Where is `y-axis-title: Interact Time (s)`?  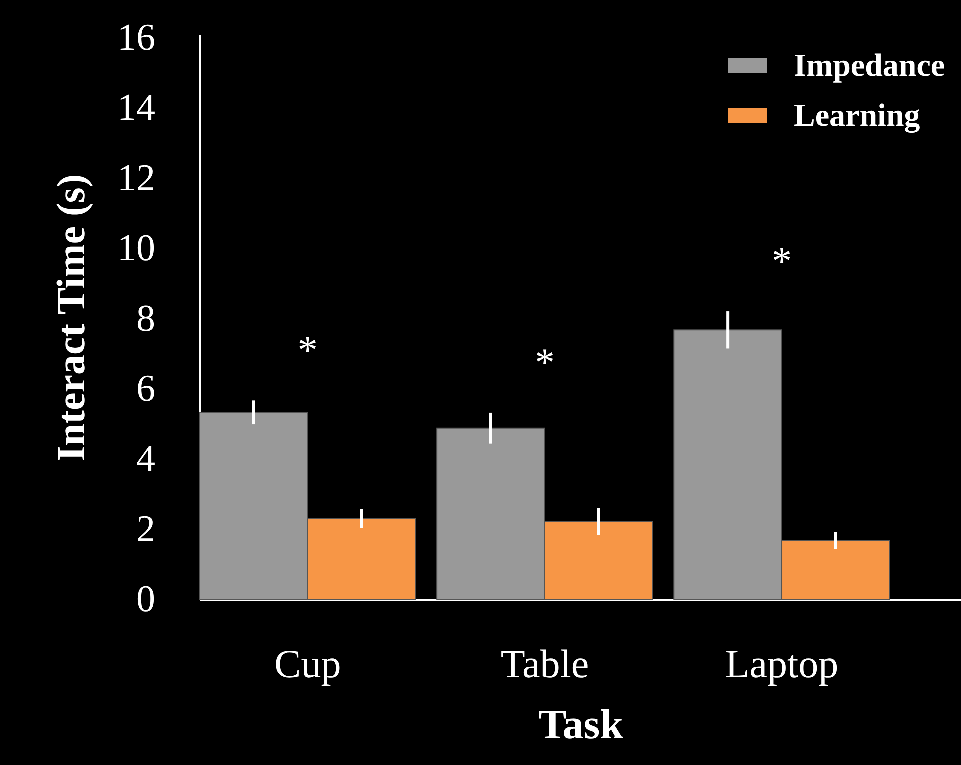
y-axis-title: Interact Time (s) is located at coordinates (71, 318).